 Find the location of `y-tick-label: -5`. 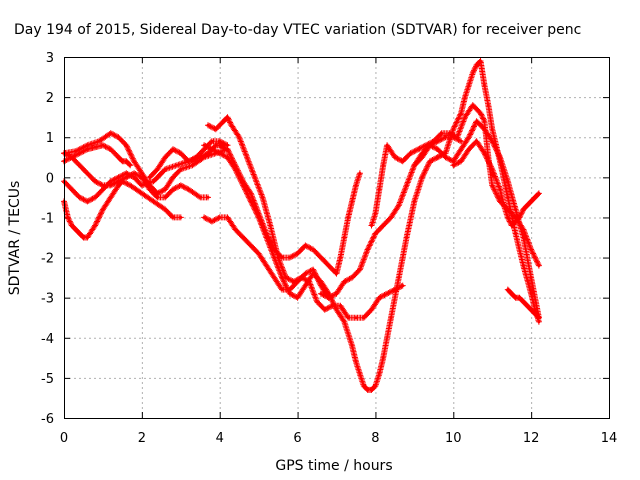

y-tick-label: -5 is located at coordinates (47, 379).